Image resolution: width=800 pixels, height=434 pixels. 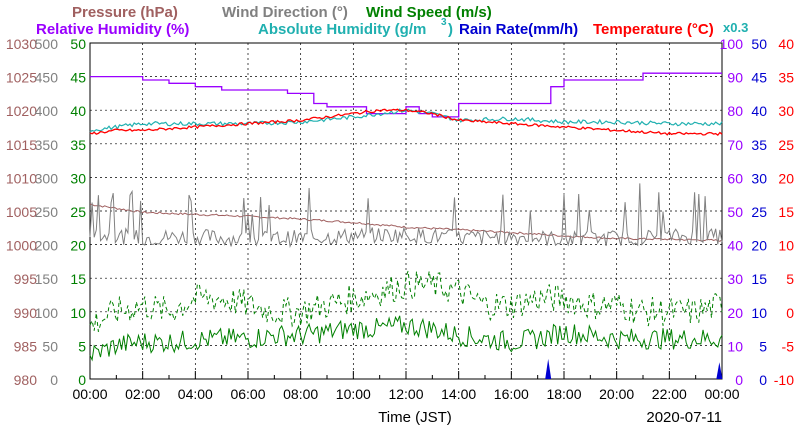 I want to click on y-tick-label-temp: 35, so click(x=786, y=78).